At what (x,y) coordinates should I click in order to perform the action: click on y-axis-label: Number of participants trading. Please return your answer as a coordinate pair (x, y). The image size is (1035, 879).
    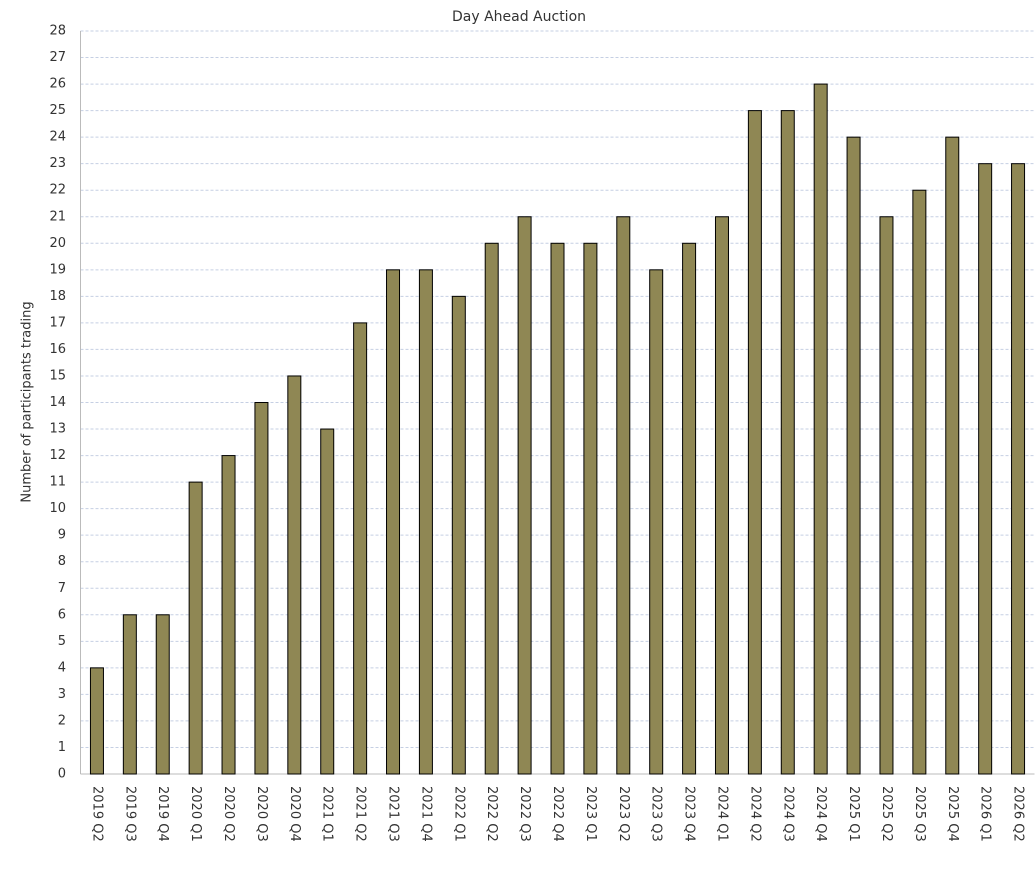
    Looking at the image, I should click on (27, 401).